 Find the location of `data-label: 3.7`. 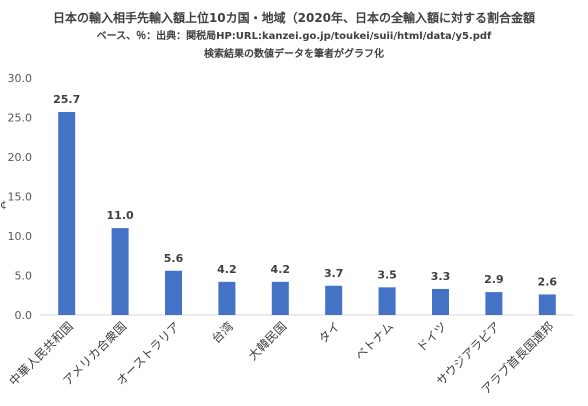

data-label: 3.7 is located at coordinates (334, 273).